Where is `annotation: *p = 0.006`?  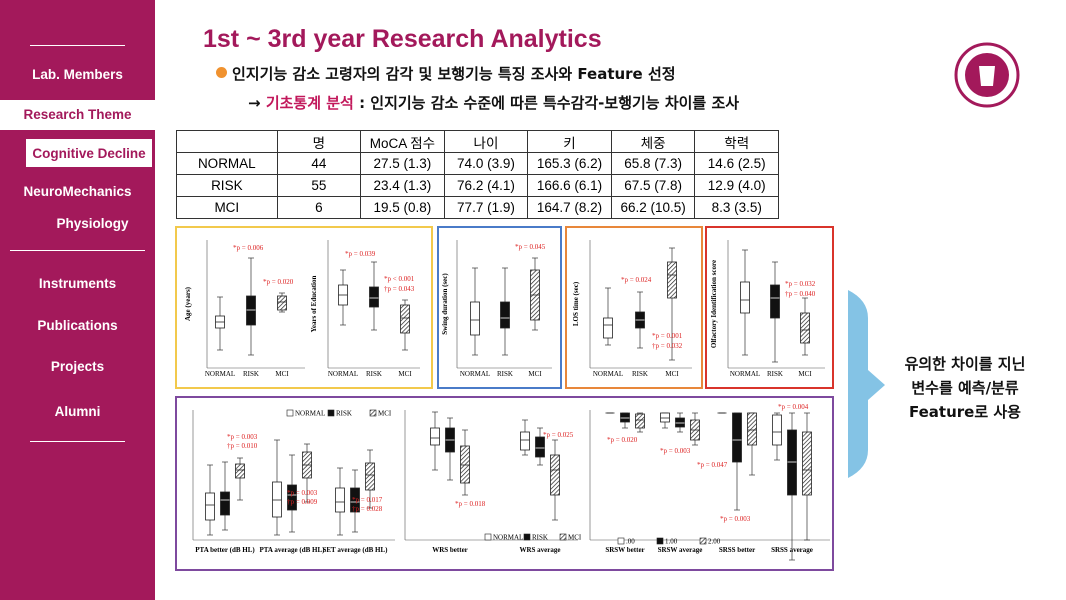 annotation: *p = 0.006 is located at coordinates (248, 248).